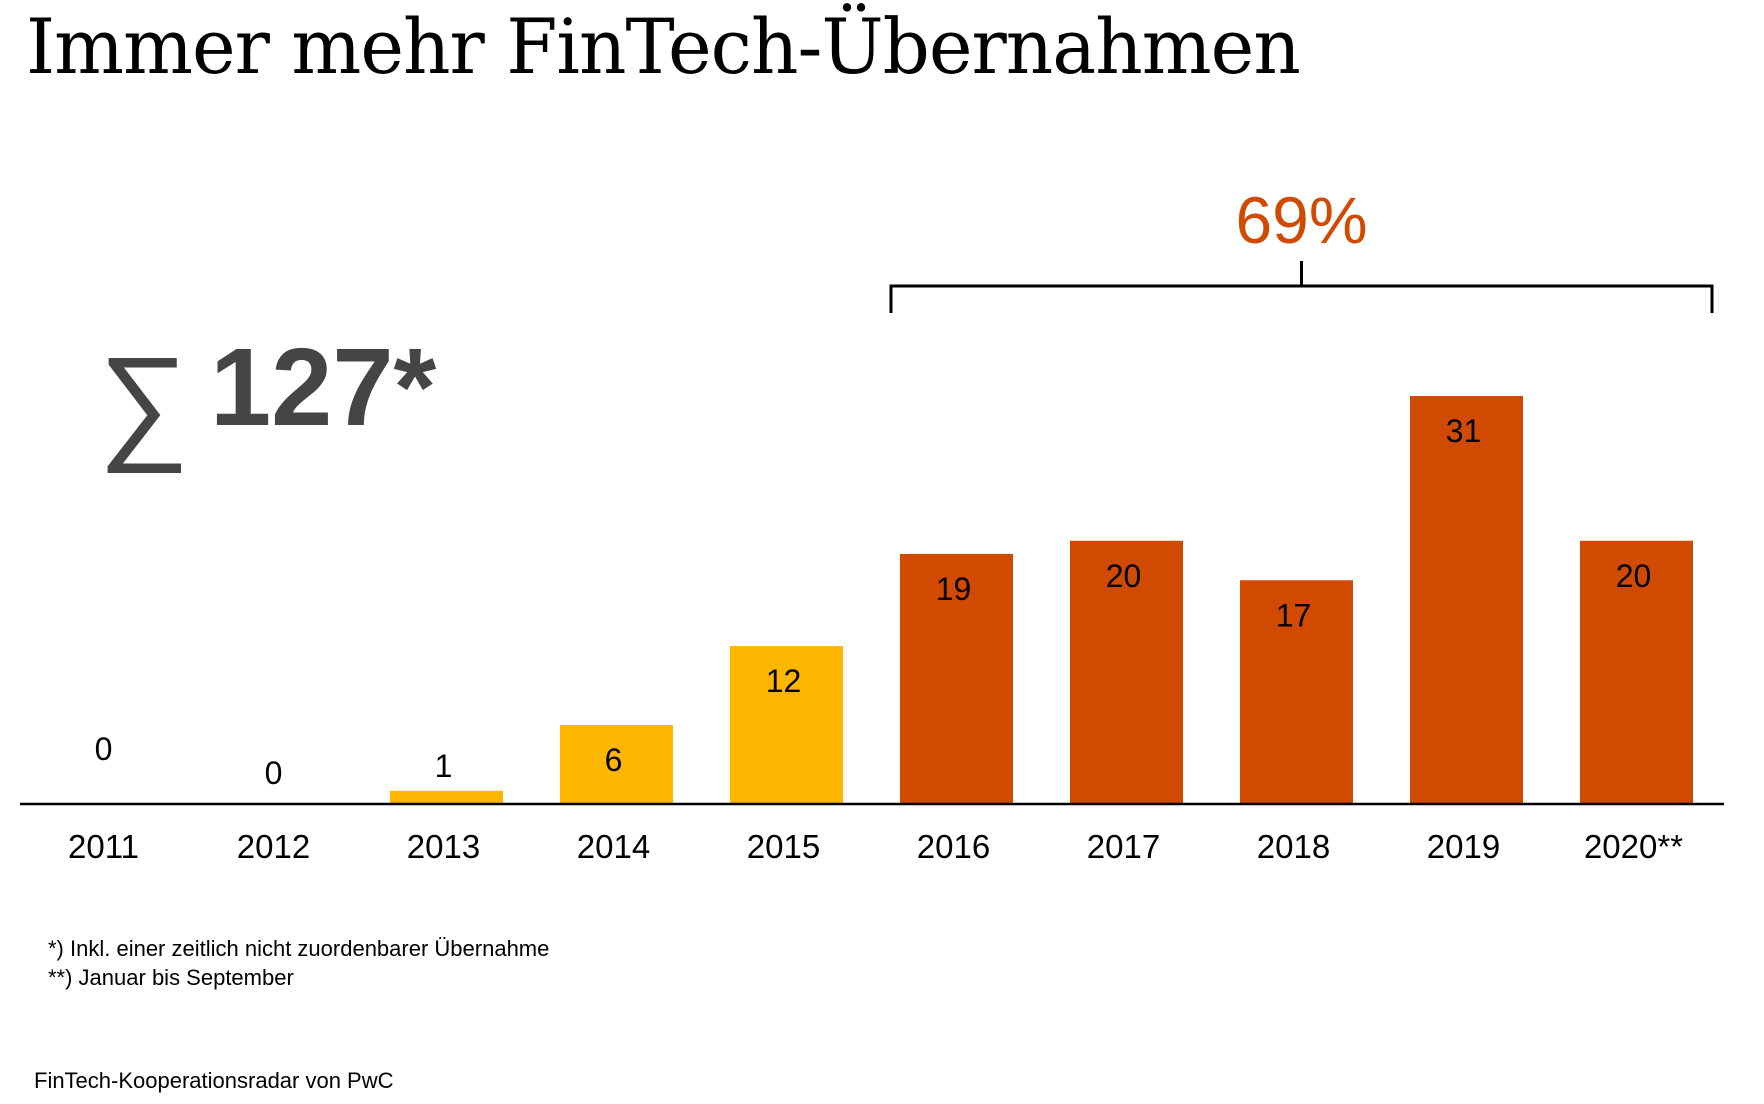  Describe the element at coordinates (783, 846) in the screenshot. I see `x-tick-label-2015: 2015` at that location.